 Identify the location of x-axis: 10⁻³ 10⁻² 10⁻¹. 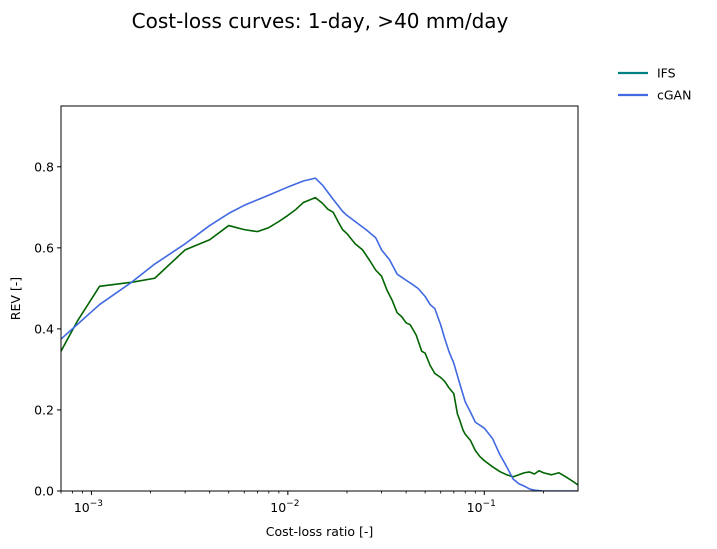
(302, 503).